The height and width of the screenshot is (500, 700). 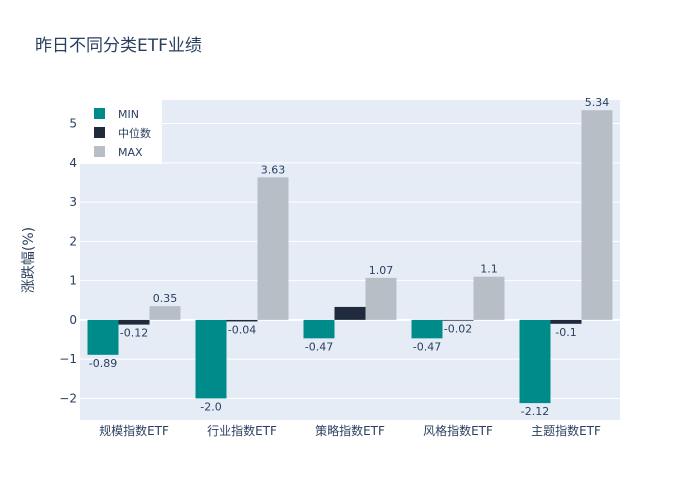 What do you see at coordinates (458, 320) in the screenshot?
I see `bar-中位数-风格指数ETF` at bounding box center [458, 320].